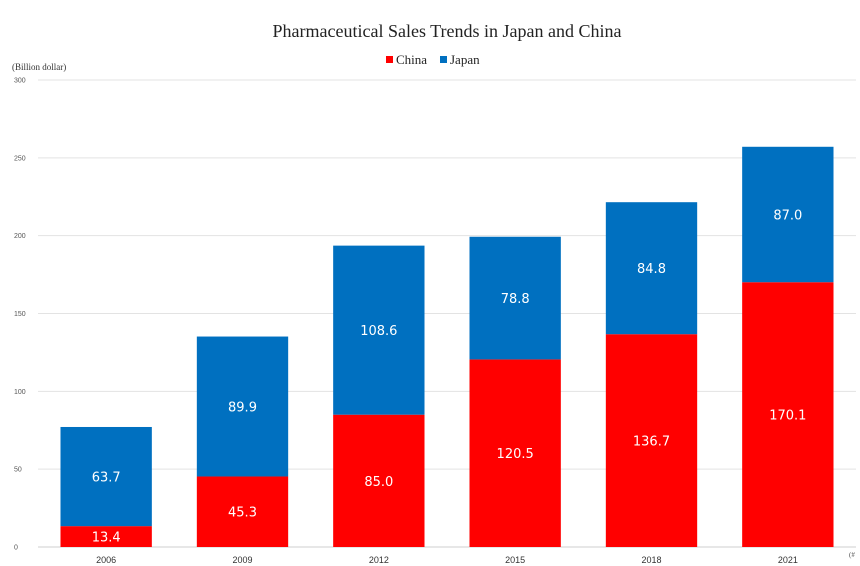 This screenshot has width=860, height=566. I want to click on x-axis-unit-fragment: (#, so click(852, 555).